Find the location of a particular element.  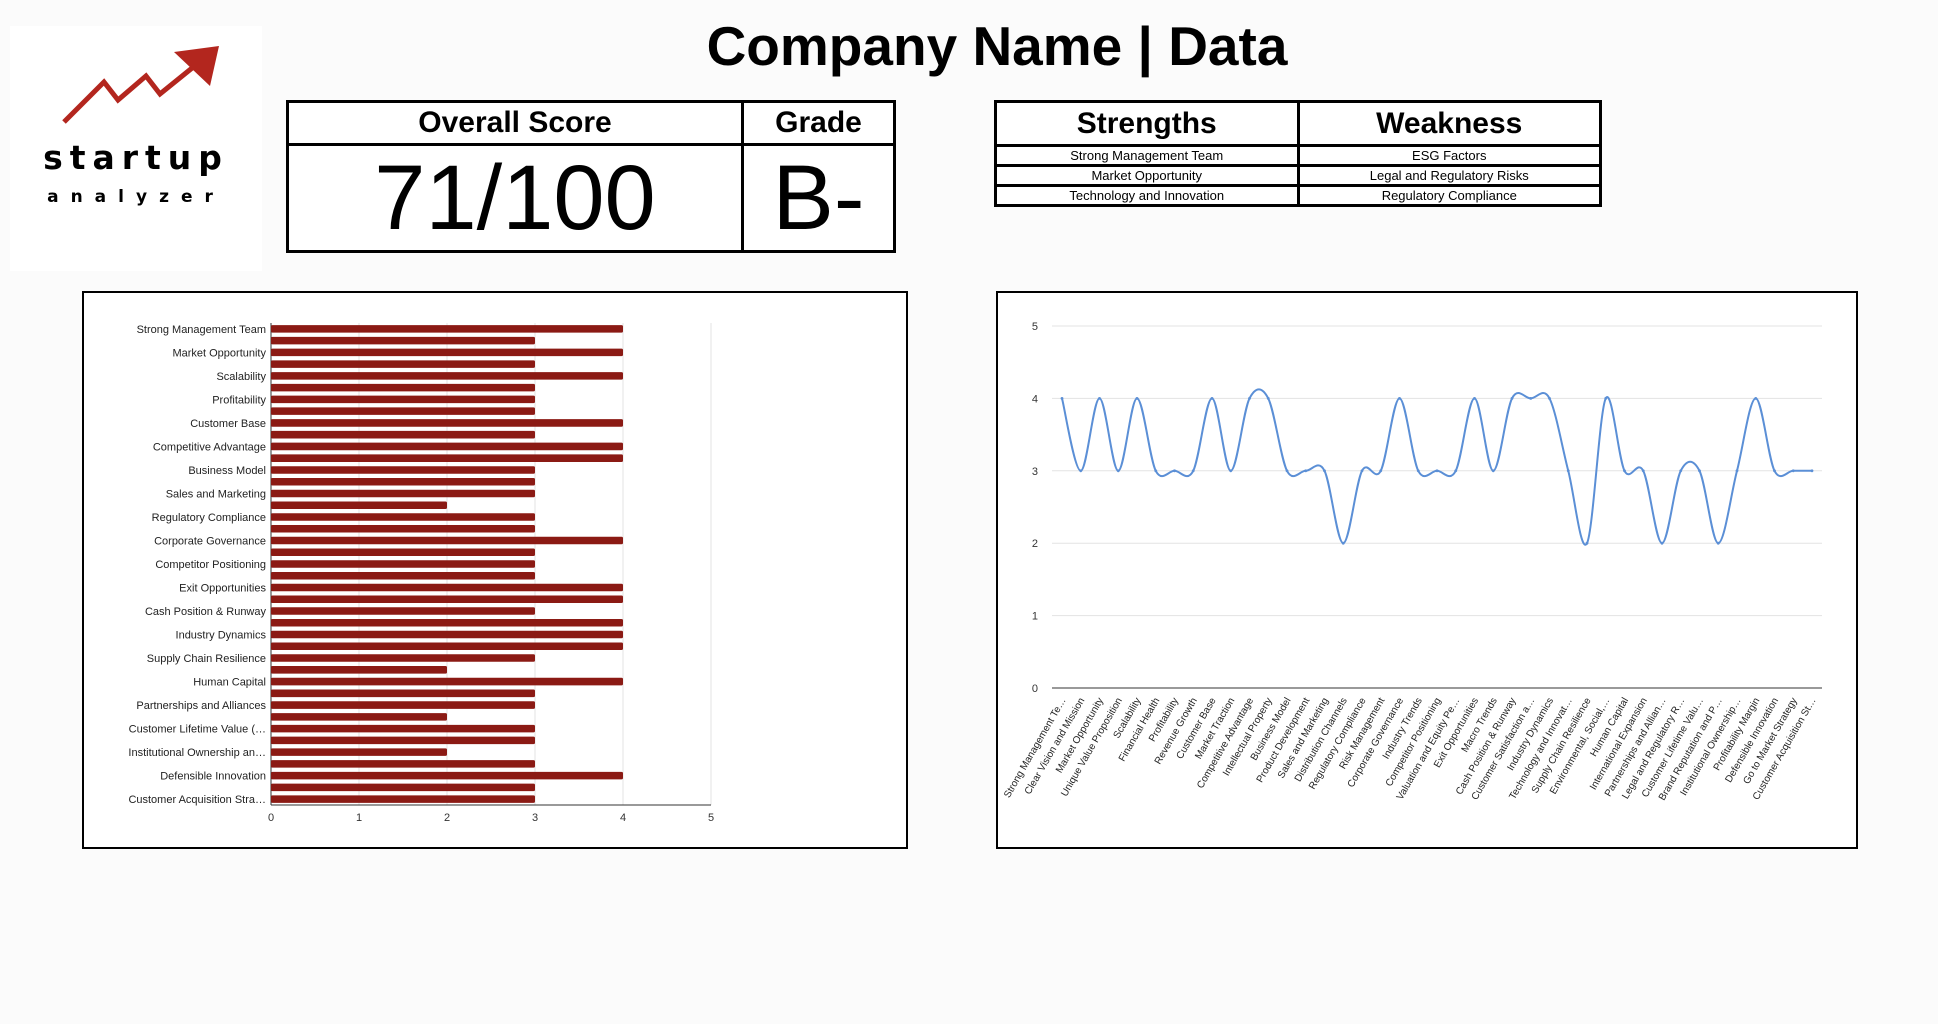

strength-item: Strong Management Team is located at coordinates (1147, 155).